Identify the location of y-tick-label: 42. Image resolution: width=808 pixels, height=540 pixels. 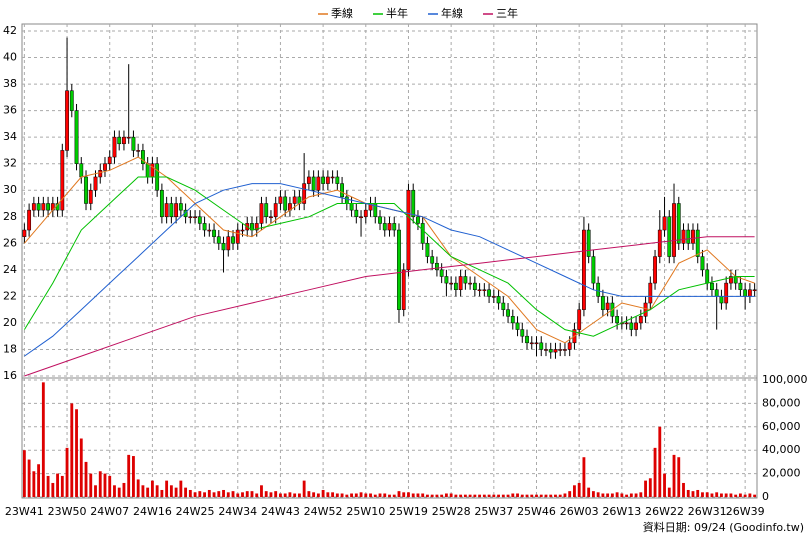
(10, 30).